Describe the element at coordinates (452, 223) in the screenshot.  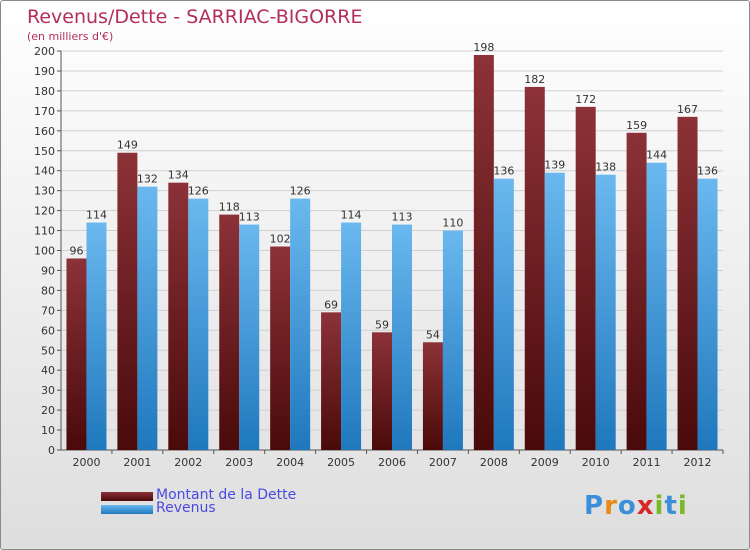
I see `data-label-revenue: 110` at that location.